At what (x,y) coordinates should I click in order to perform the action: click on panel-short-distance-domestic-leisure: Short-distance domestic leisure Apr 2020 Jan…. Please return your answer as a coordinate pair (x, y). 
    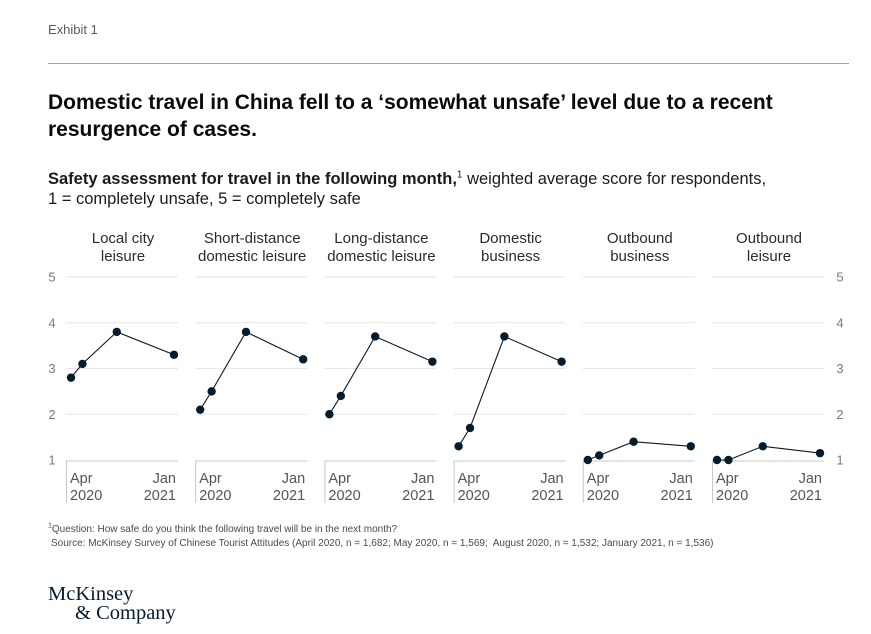
    Looking at the image, I should click on (251, 367).